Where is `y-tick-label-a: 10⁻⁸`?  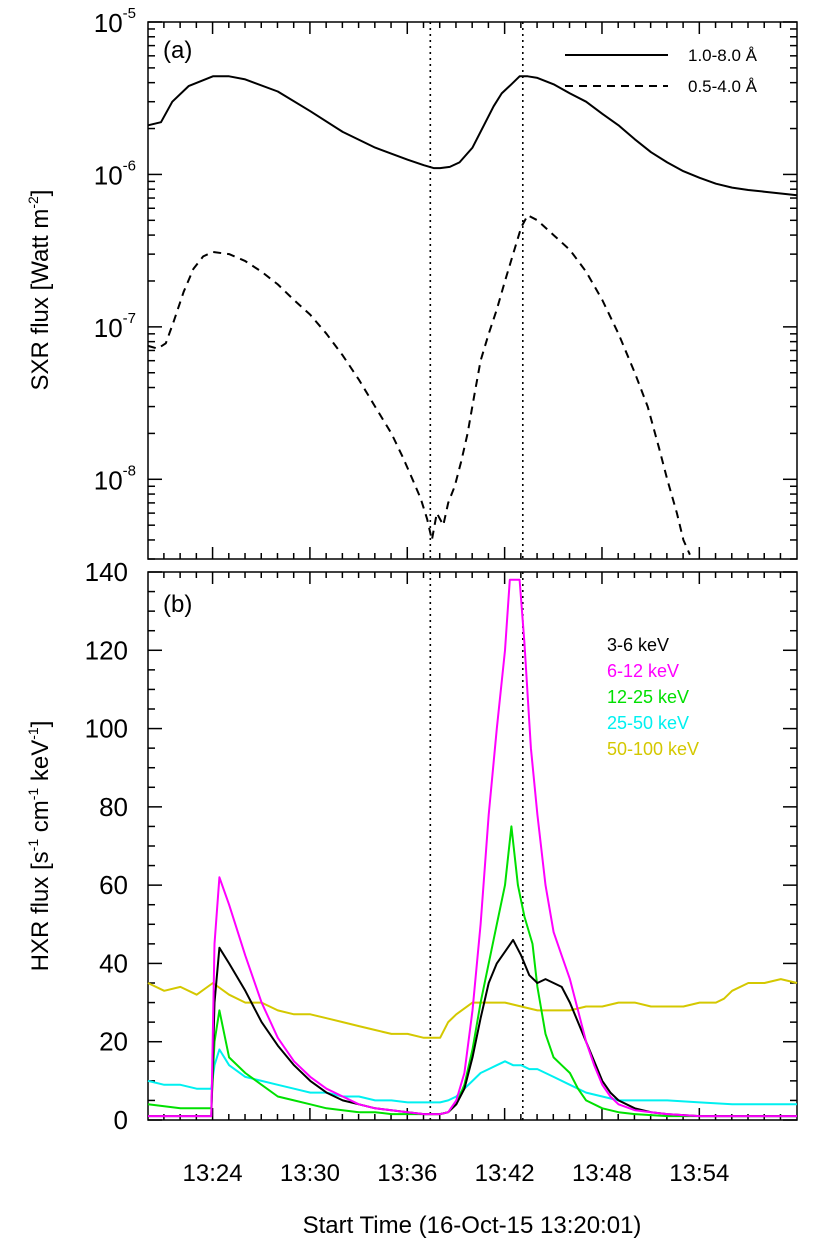 y-tick-label-a: 10⁻⁸ is located at coordinates (115, 478).